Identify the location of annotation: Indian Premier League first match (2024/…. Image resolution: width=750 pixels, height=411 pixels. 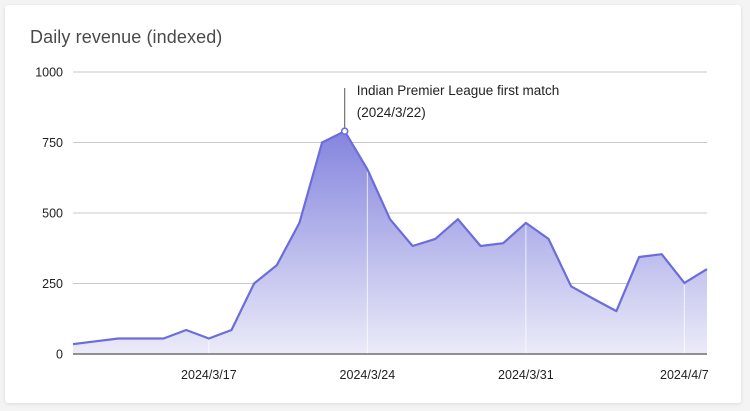
(450, 109).